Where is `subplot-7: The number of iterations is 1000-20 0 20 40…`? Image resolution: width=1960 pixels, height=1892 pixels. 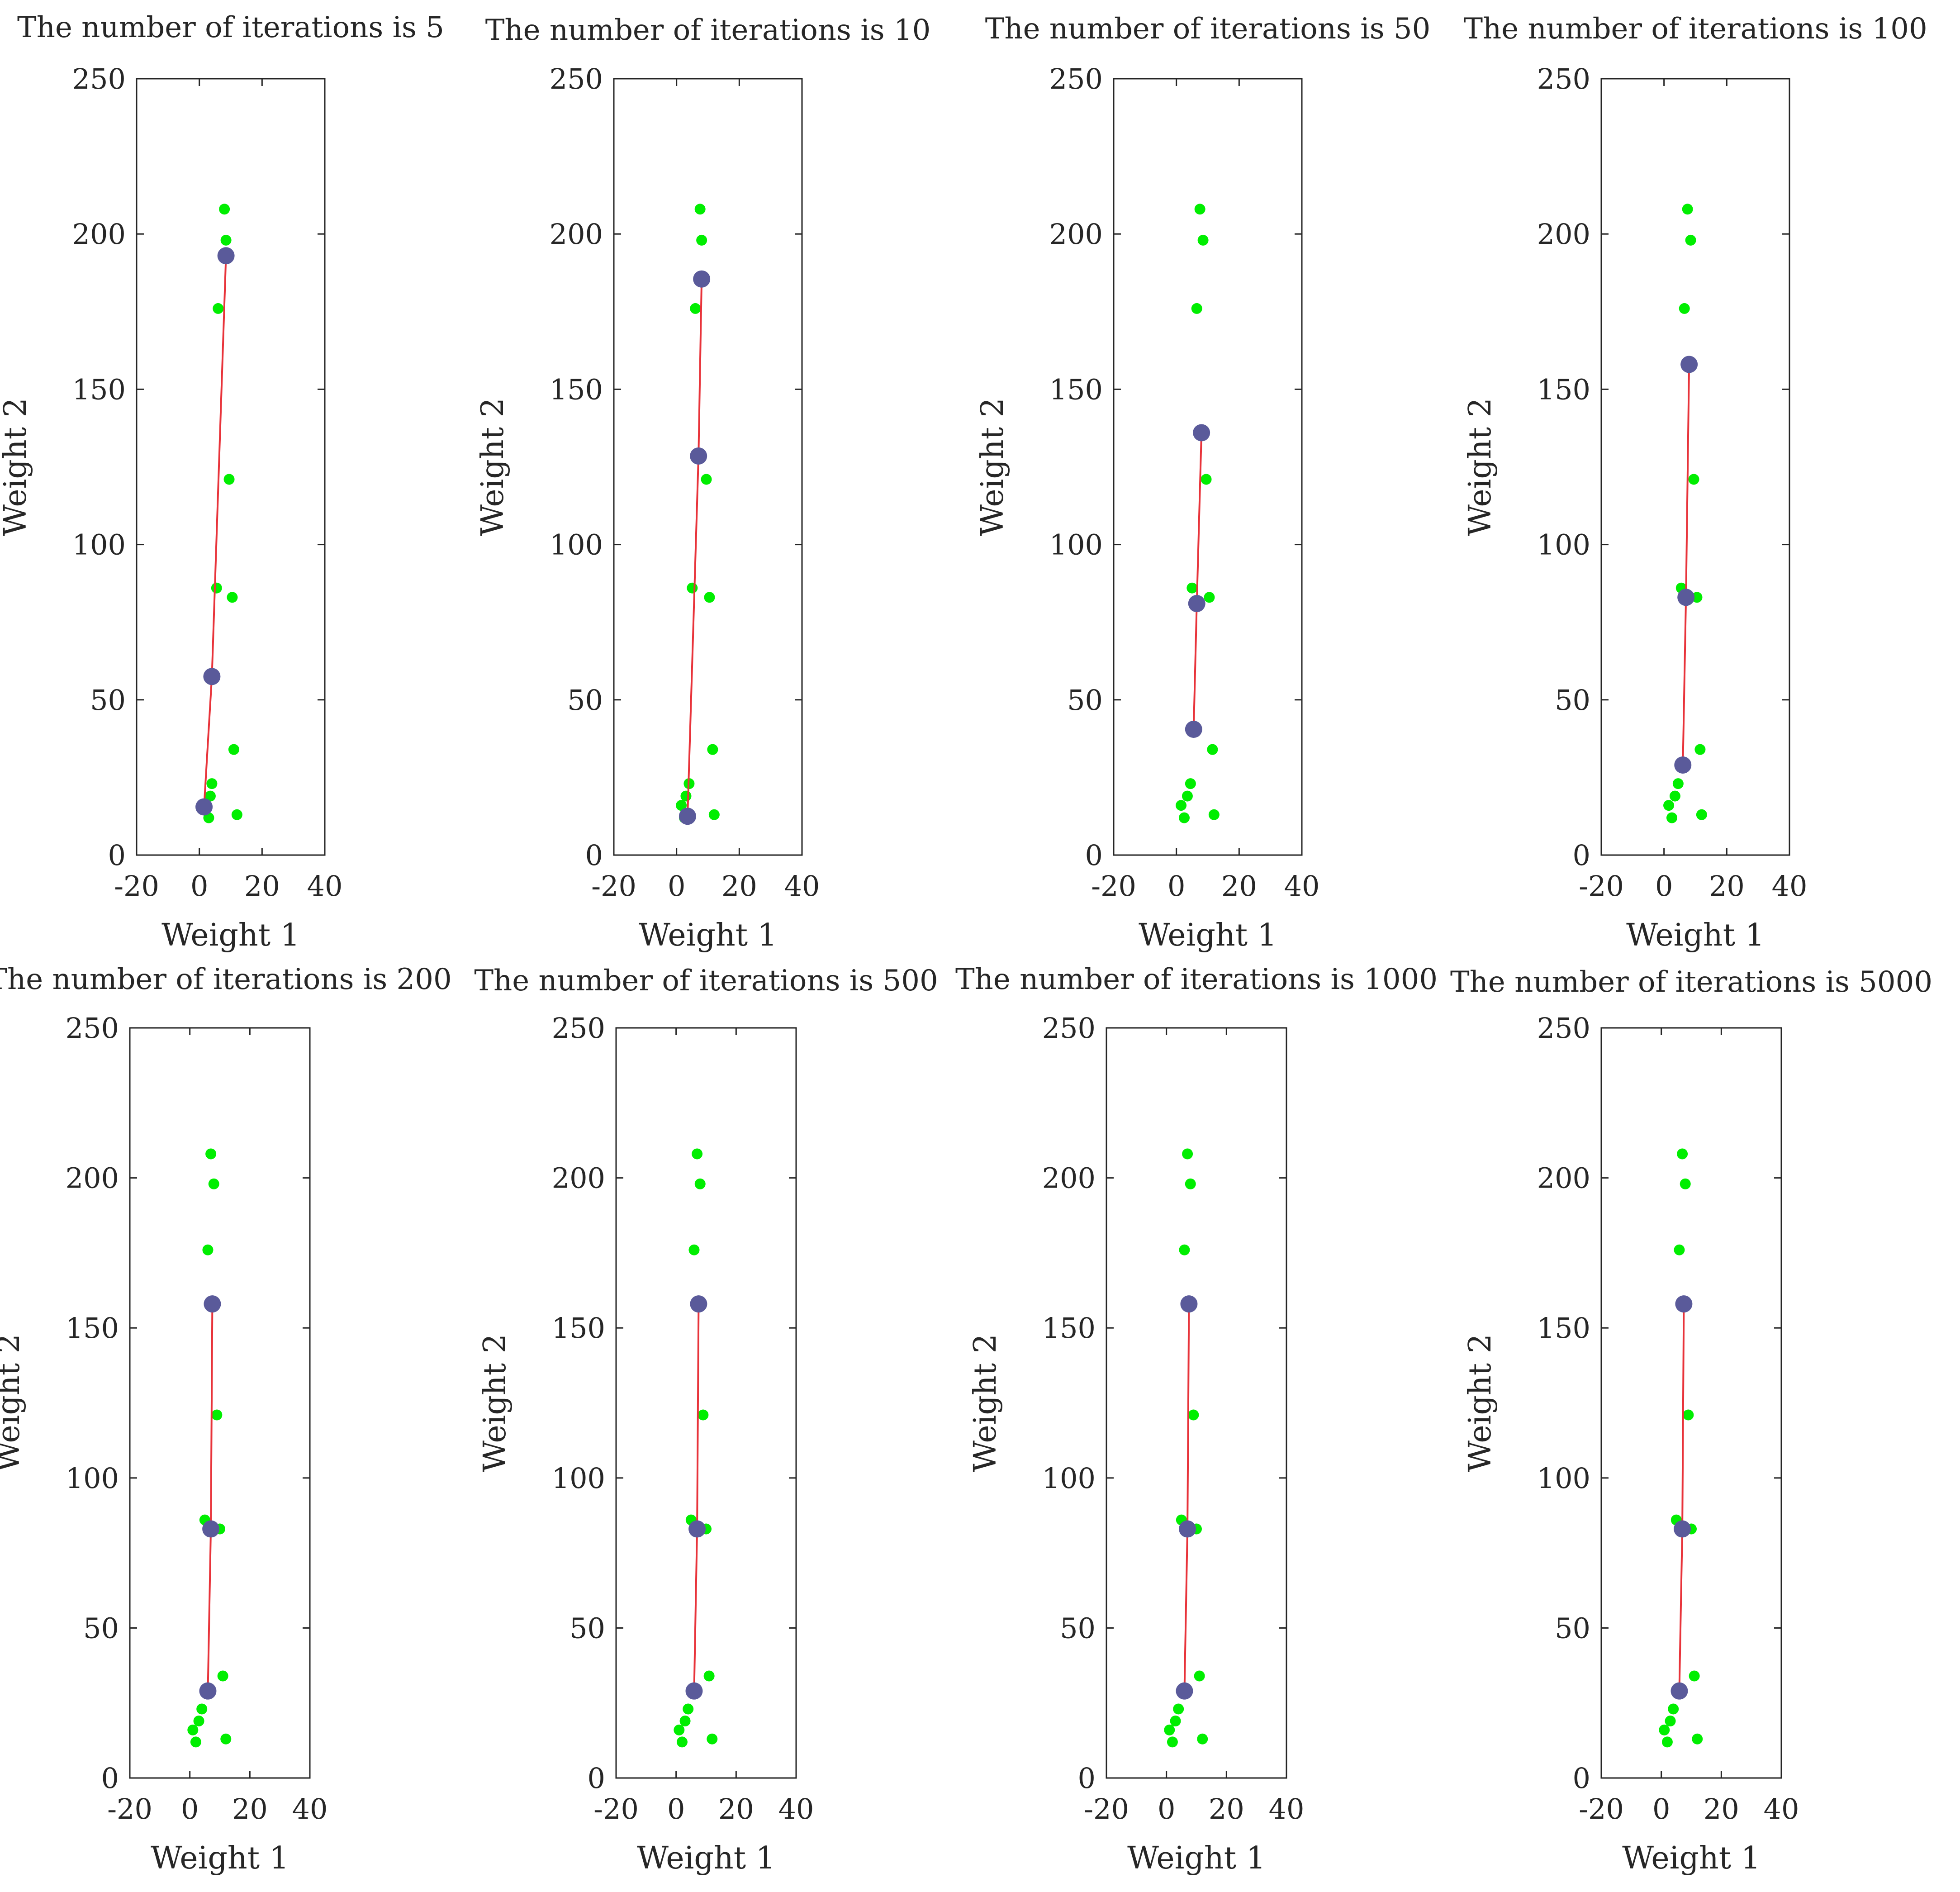 subplot-7: The number of iterations is 1000-20 0 20 40… is located at coordinates (1196, 1419).